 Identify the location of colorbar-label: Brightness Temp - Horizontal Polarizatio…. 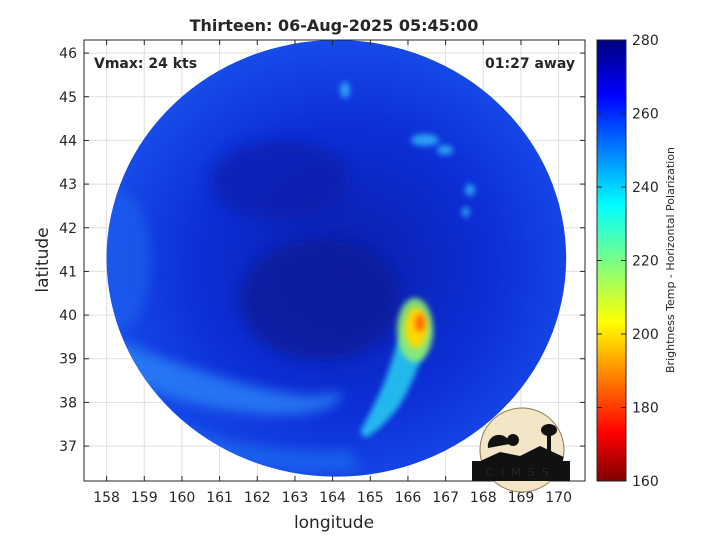
(670, 260).